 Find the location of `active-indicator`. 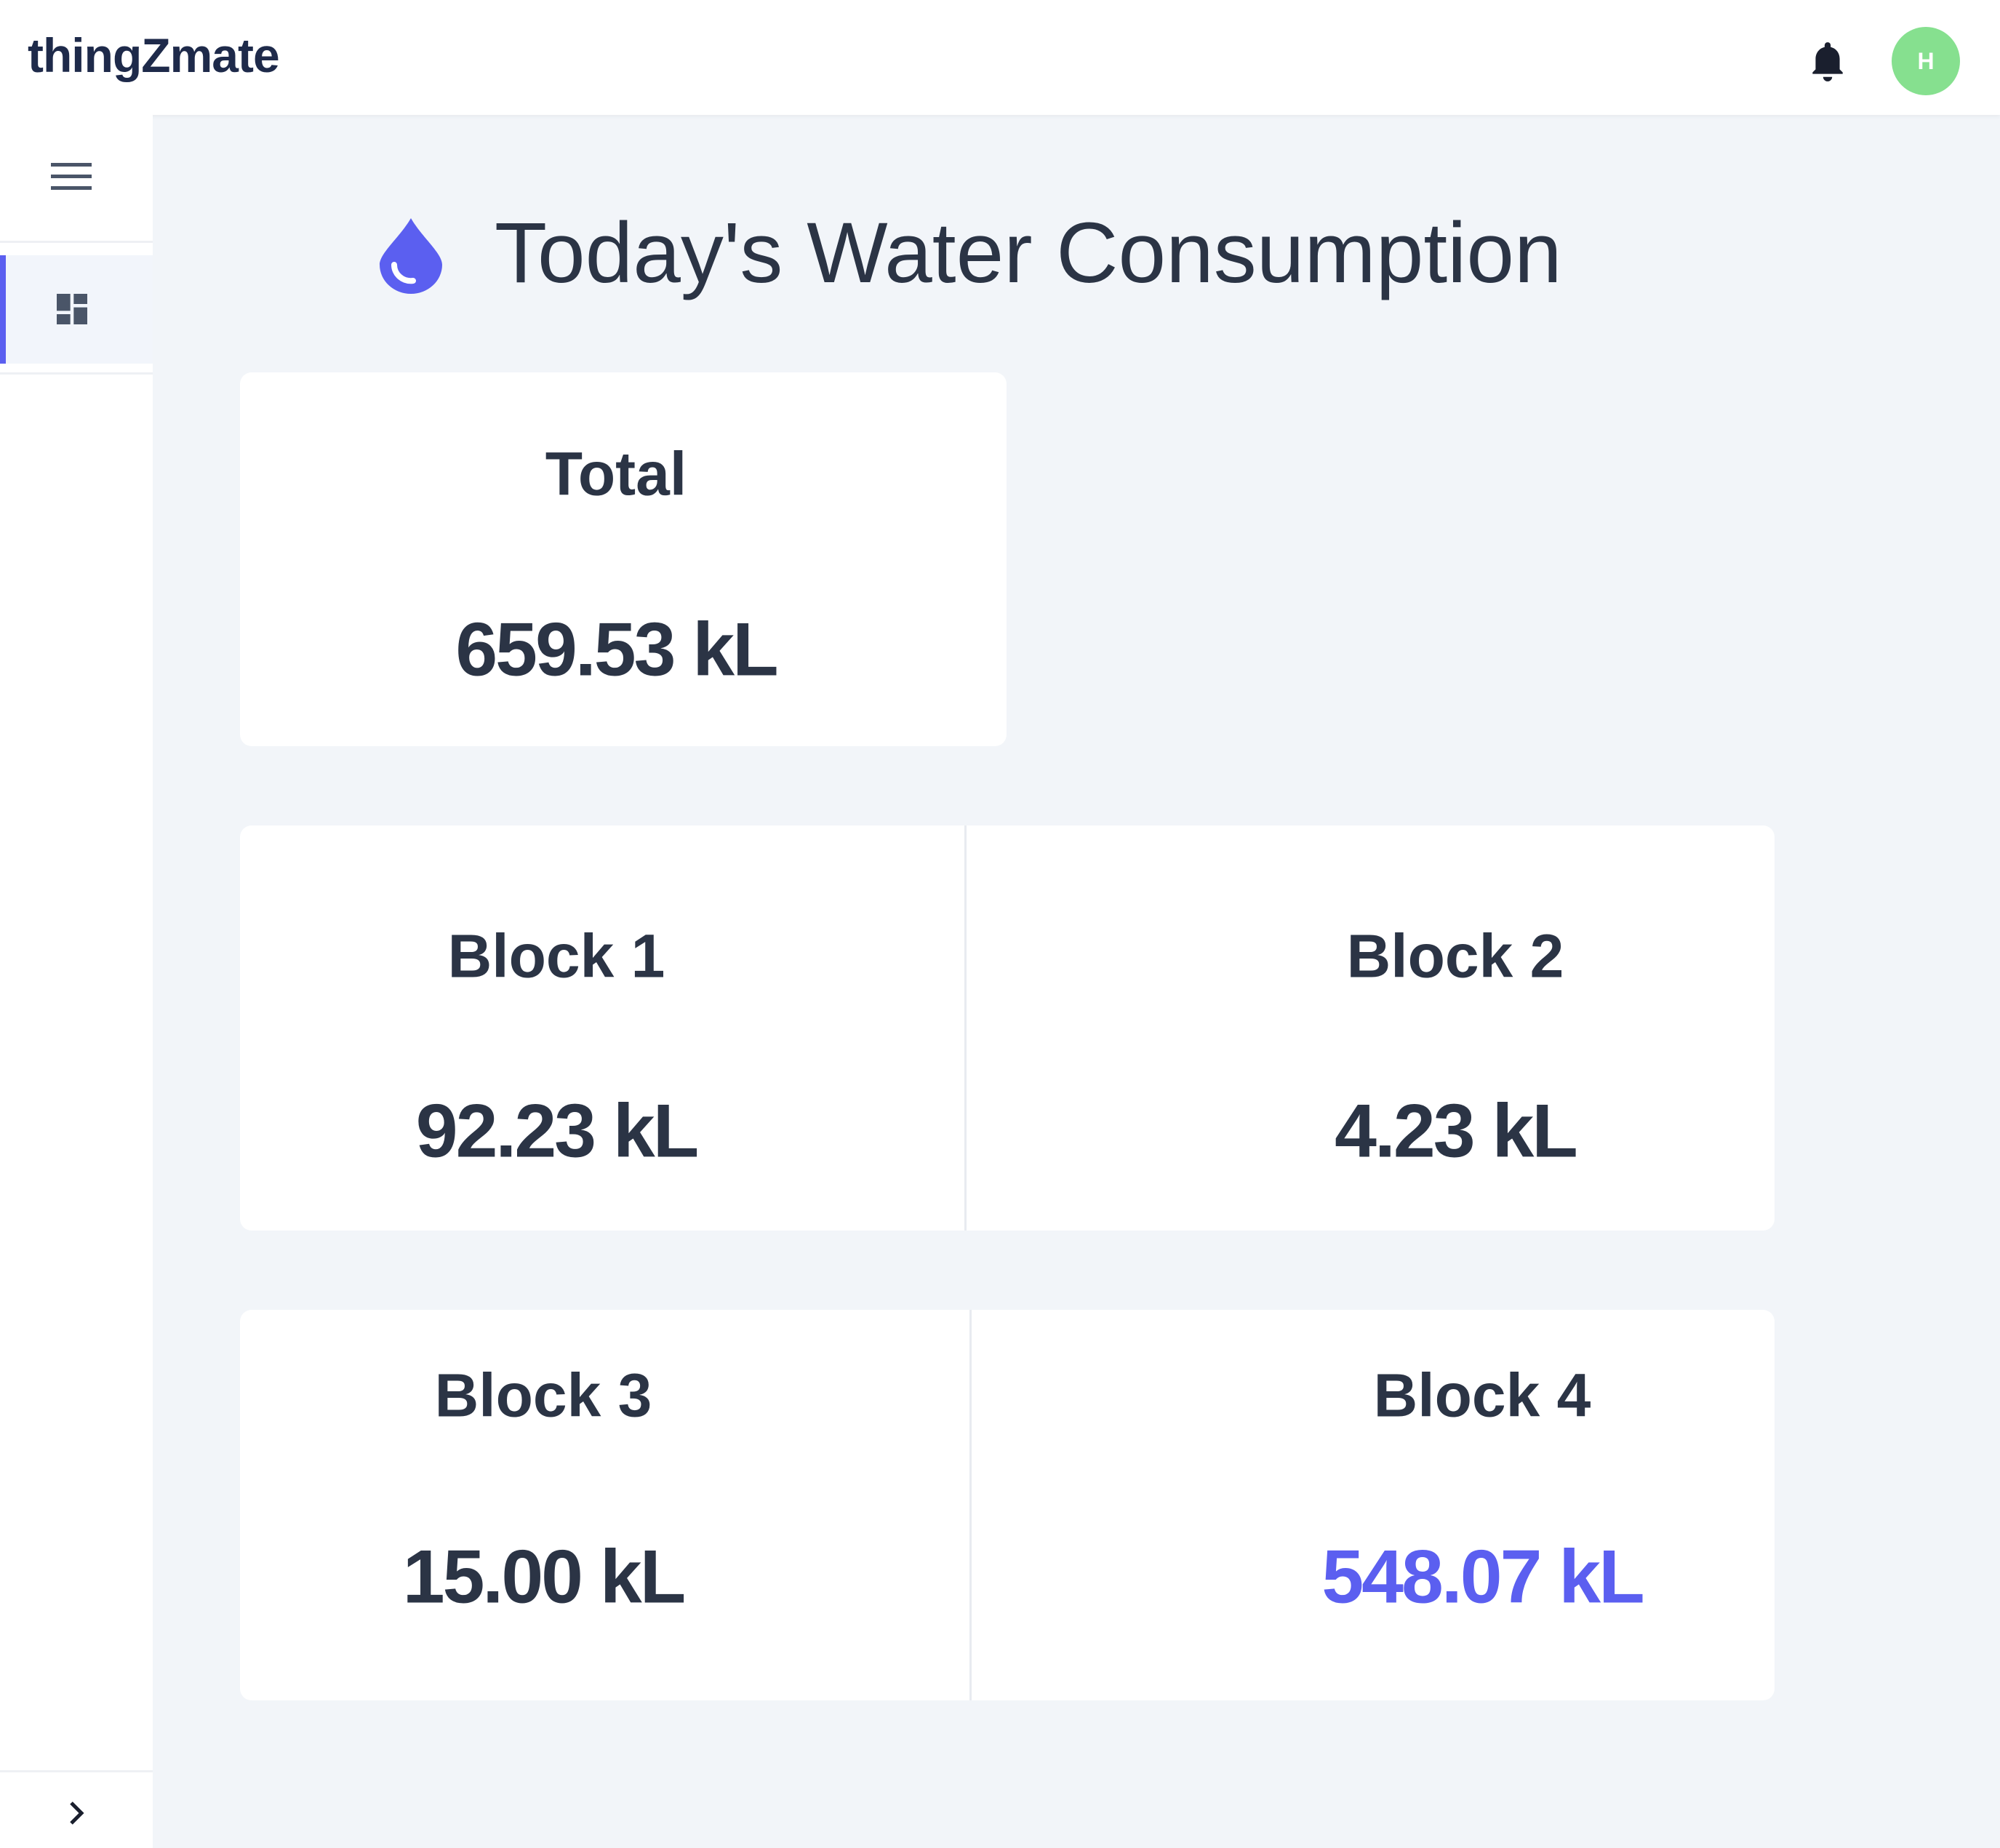

active-indicator is located at coordinates (3, 309).